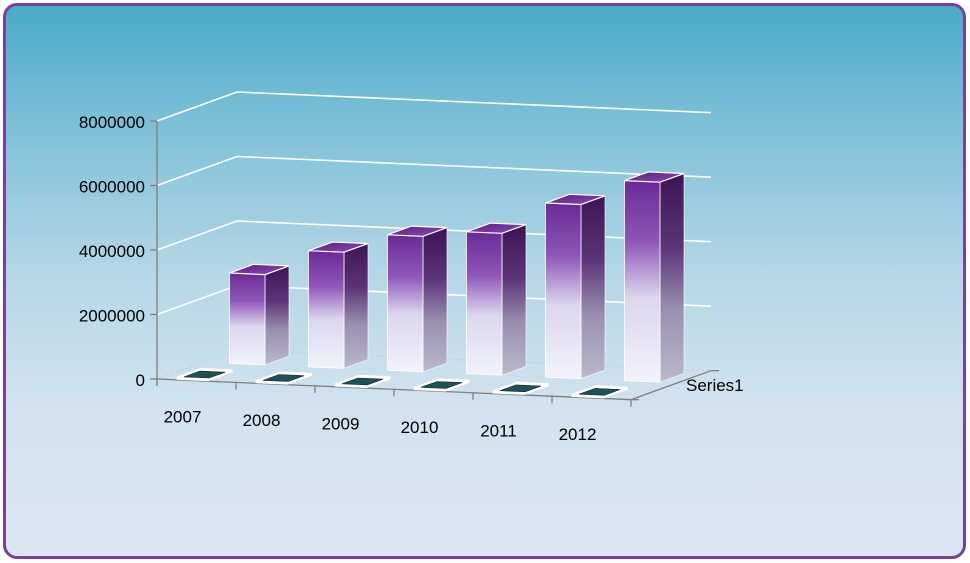  I want to click on value-tick-label: 4000000, so click(112, 251).